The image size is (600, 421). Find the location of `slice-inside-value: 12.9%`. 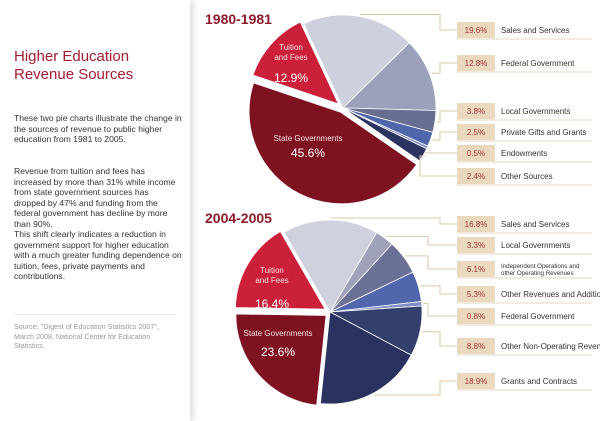

slice-inside-value: 12.9% is located at coordinates (291, 78).